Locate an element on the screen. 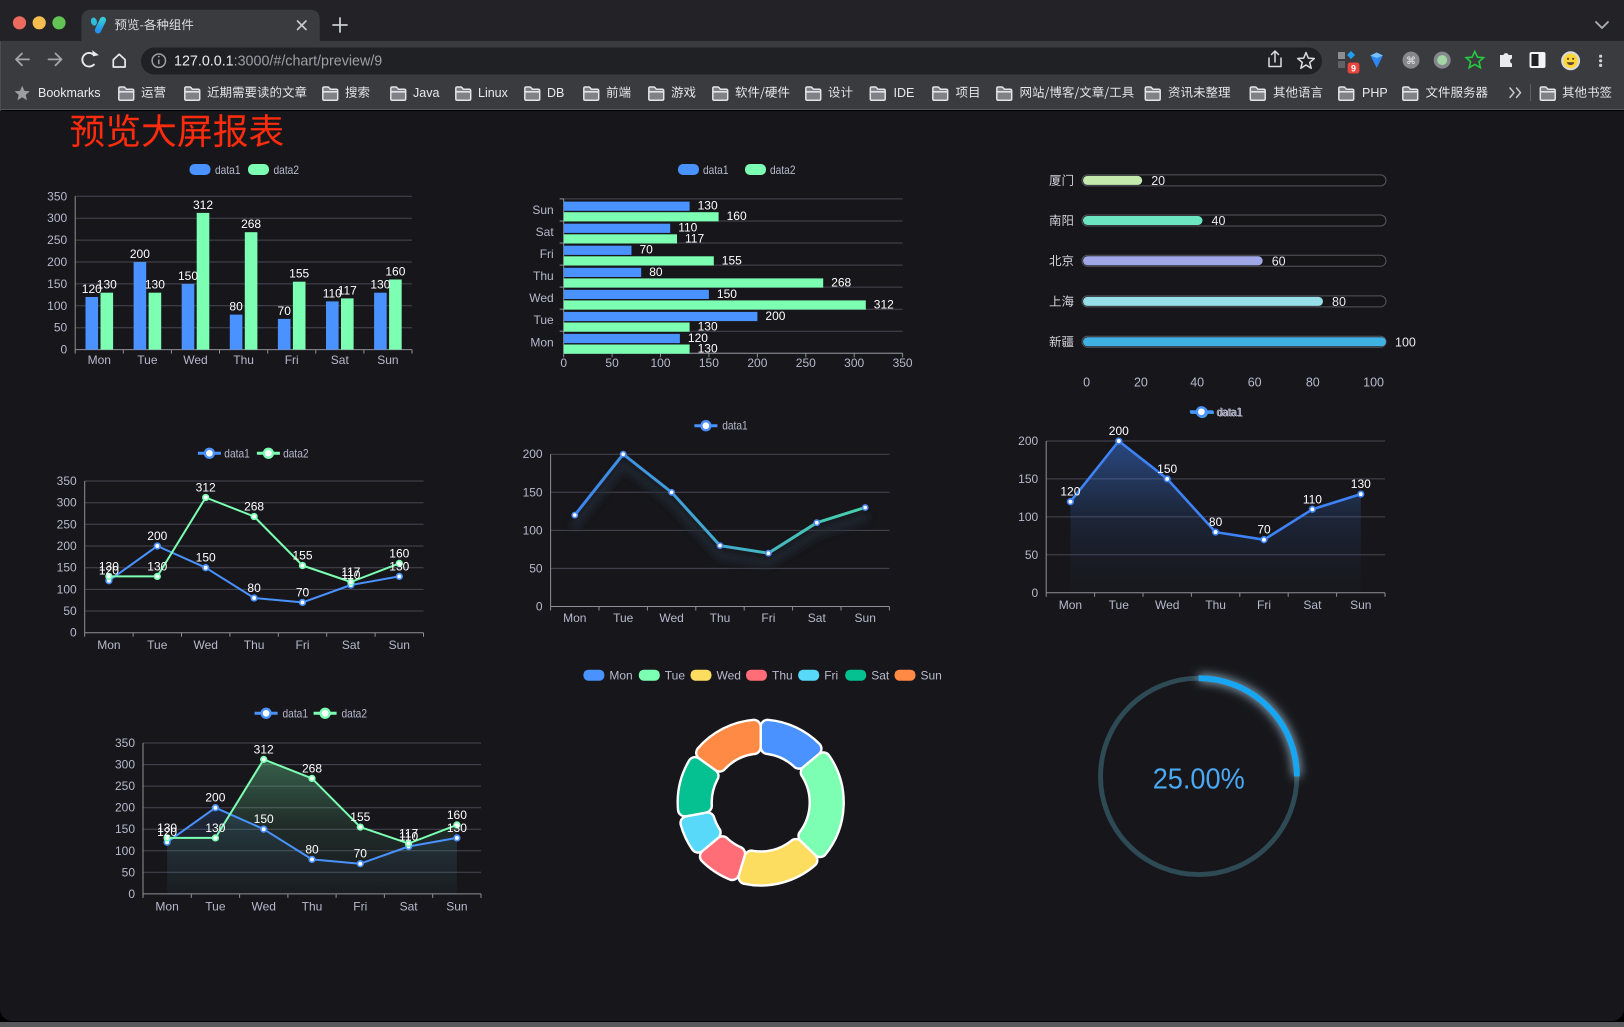 The height and width of the screenshot is (1027, 1624). svg-text: 268 is located at coordinates (312, 768).